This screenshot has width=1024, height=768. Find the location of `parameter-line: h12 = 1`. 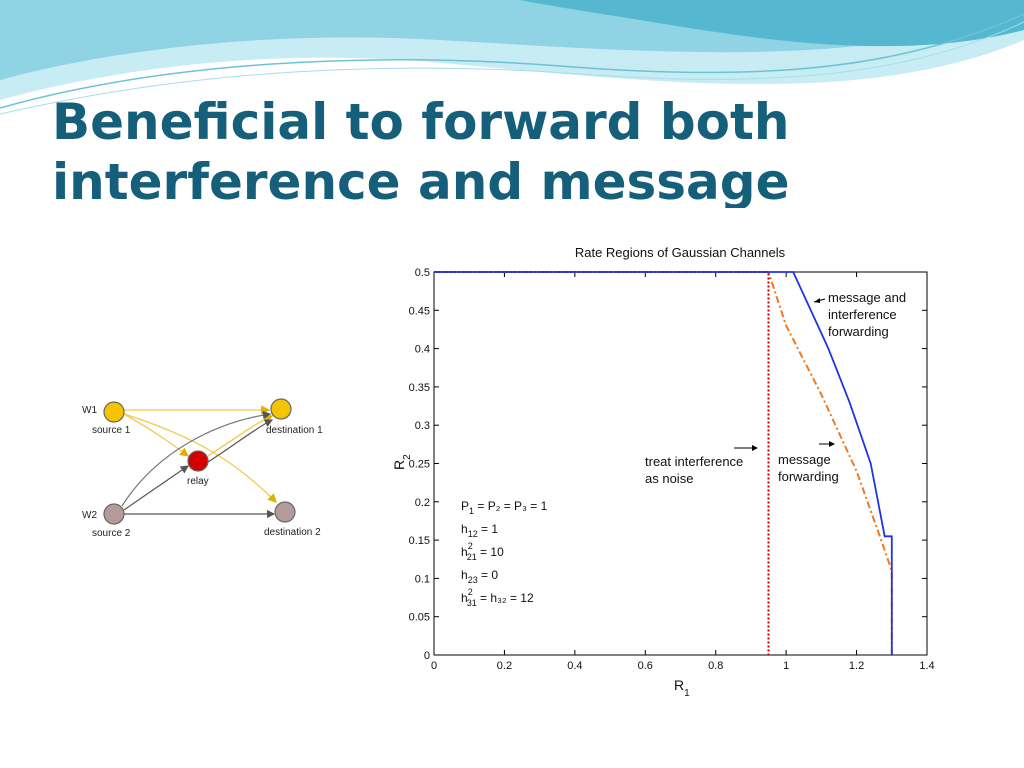

parameter-line: h12 = 1 is located at coordinates (479, 530).